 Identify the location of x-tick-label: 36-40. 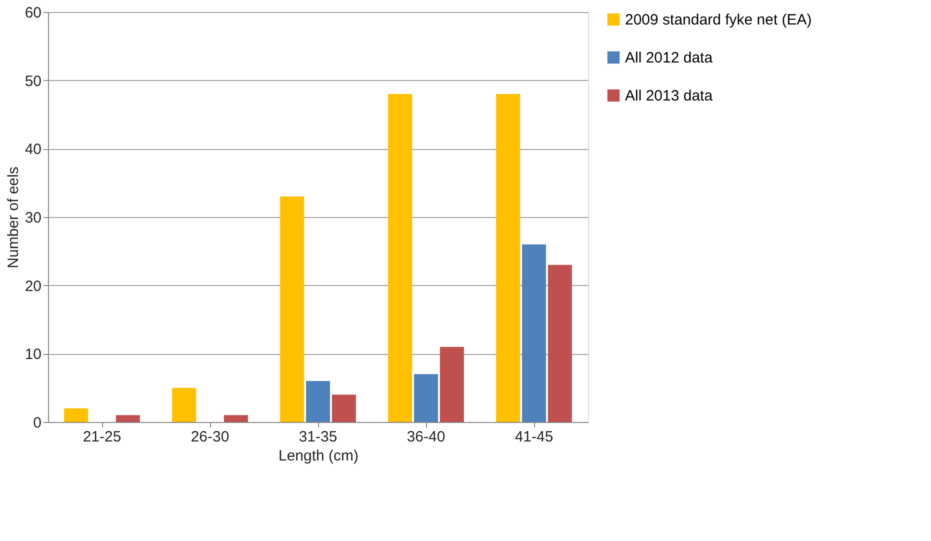
(426, 437).